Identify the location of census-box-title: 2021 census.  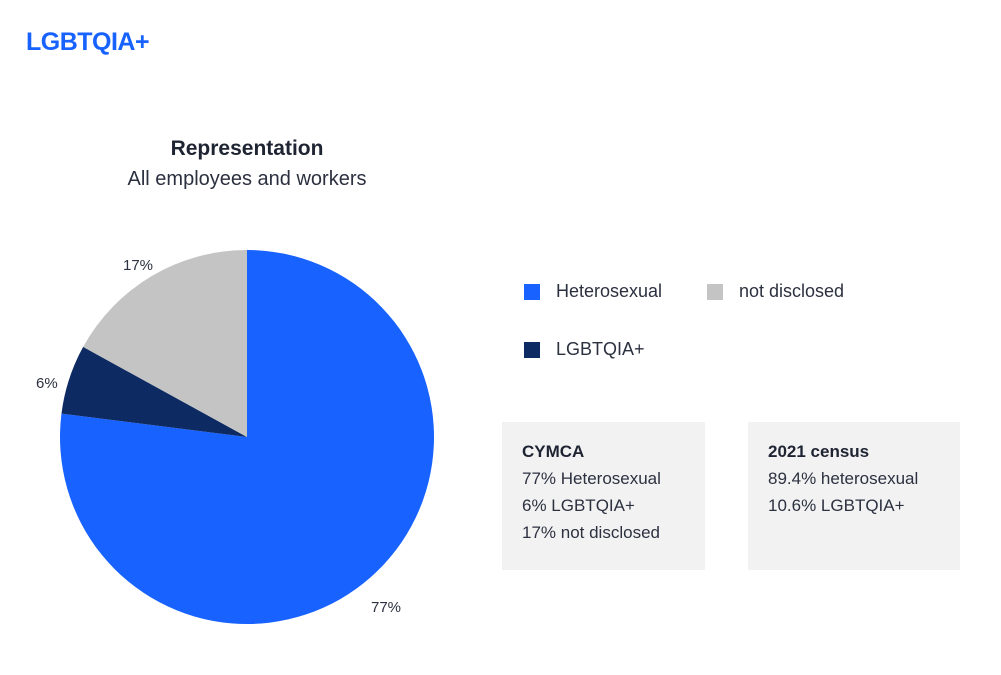
(819, 451).